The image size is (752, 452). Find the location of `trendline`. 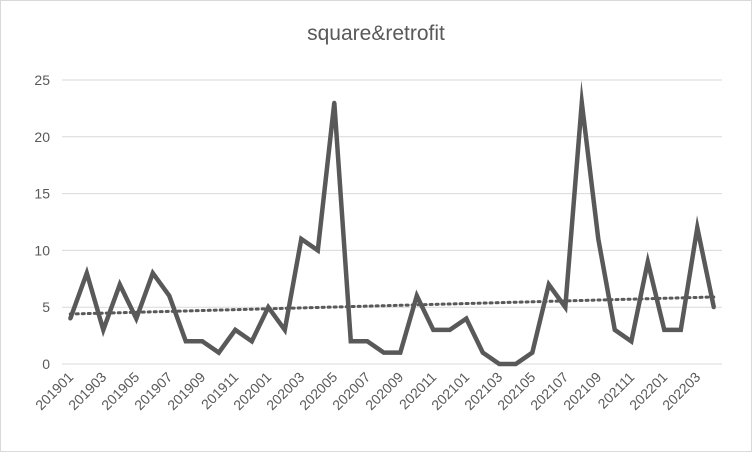

trendline is located at coordinates (392, 305).